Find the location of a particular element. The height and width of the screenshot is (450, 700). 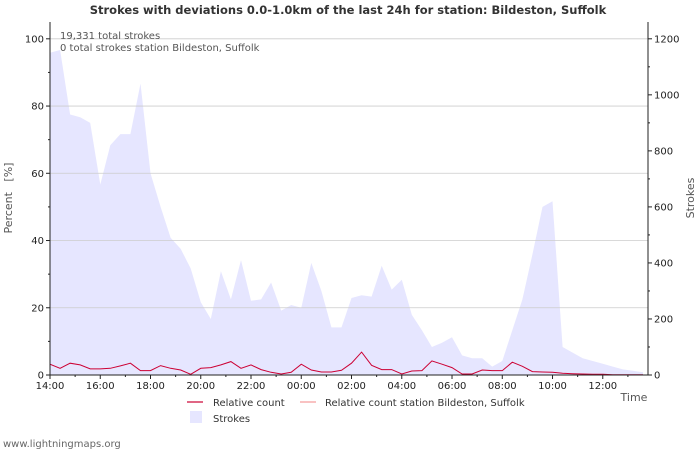

y-left-tick-label: 0 is located at coordinates (41, 376).